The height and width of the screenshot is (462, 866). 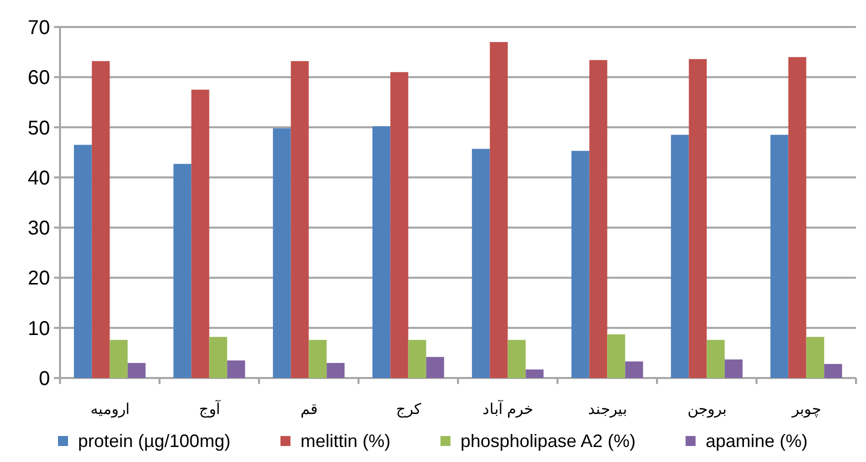 What do you see at coordinates (209, 409) in the screenshot?
I see `x-tick-label: آوج` at bounding box center [209, 409].